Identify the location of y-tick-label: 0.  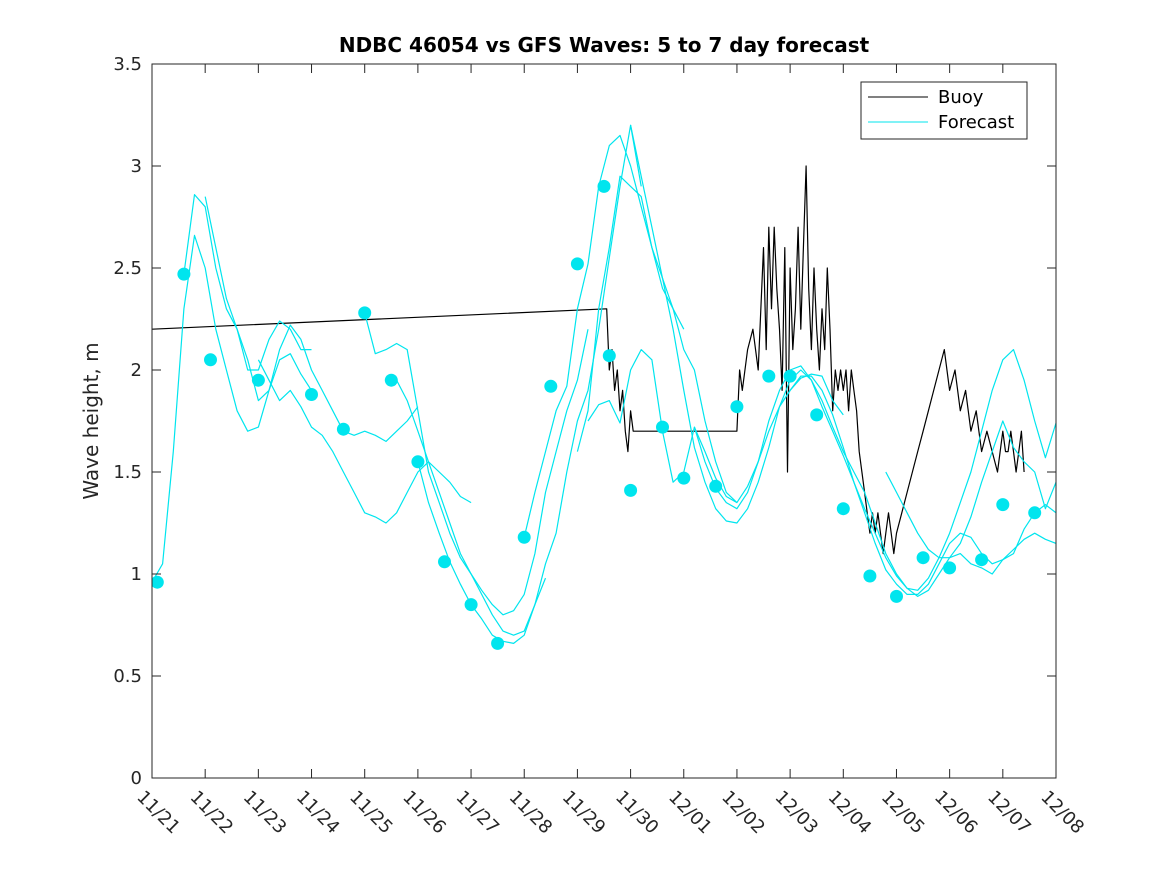
(136, 778).